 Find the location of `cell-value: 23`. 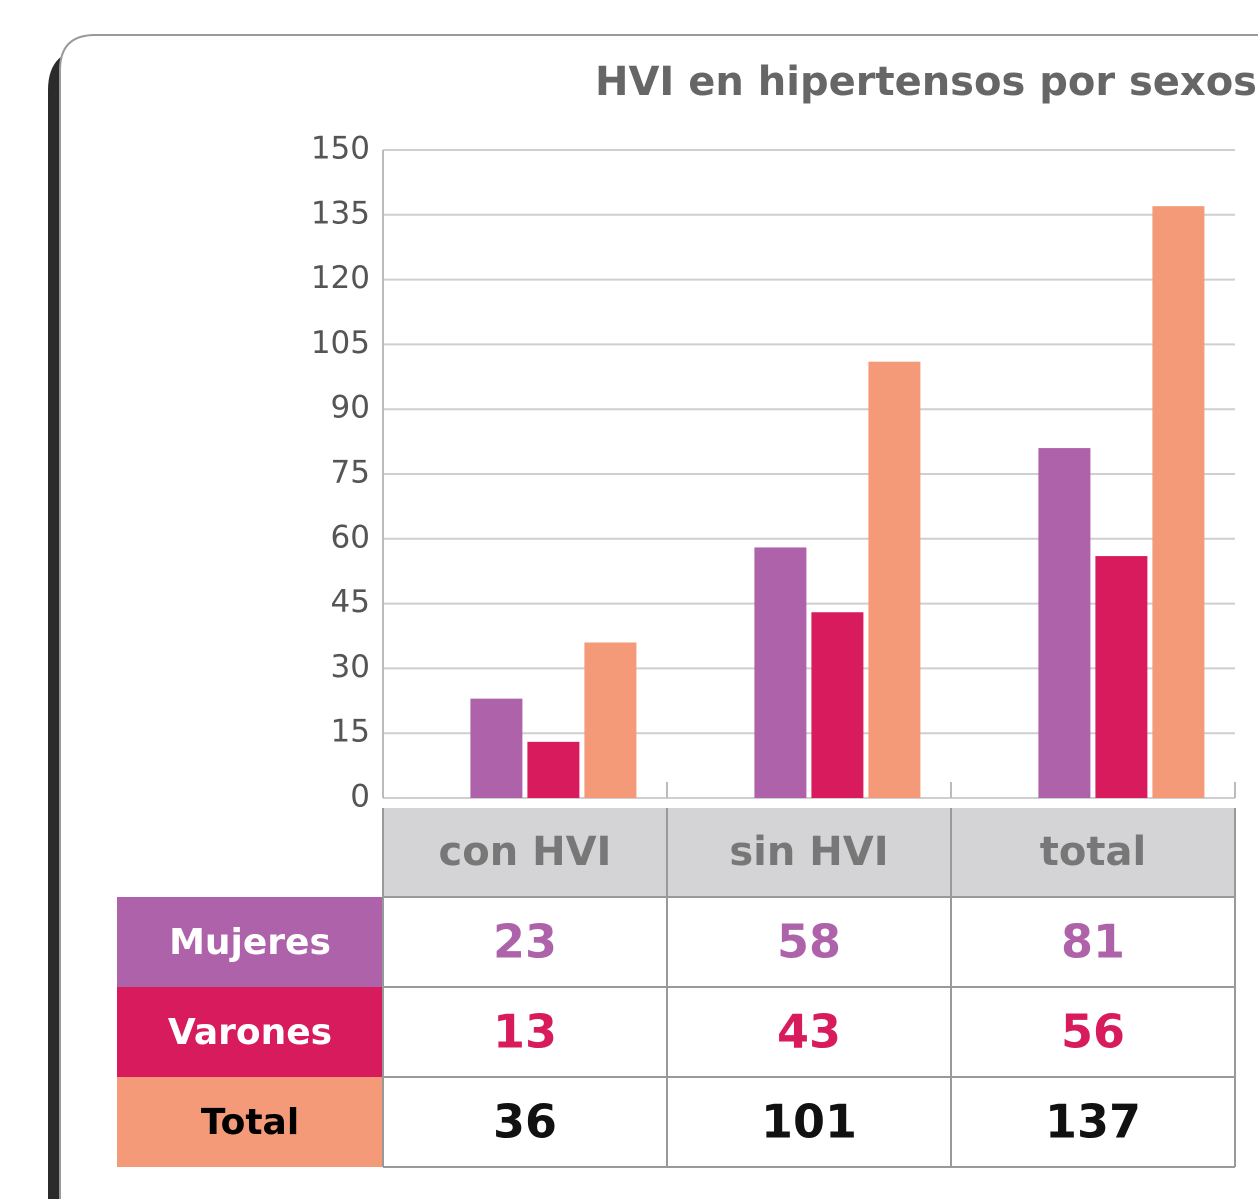

cell-value: 23 is located at coordinates (525, 942).